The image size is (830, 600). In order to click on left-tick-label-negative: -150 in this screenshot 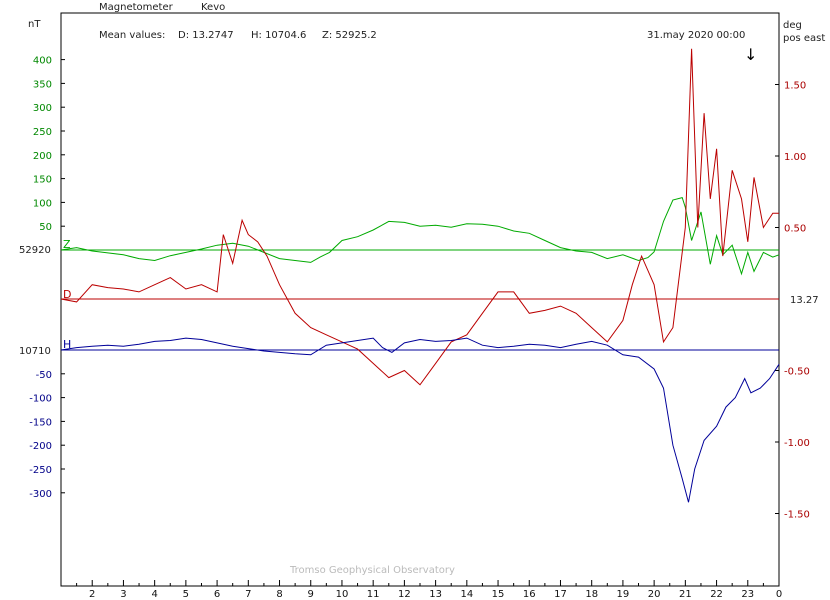, I will do `click(40, 422)`.